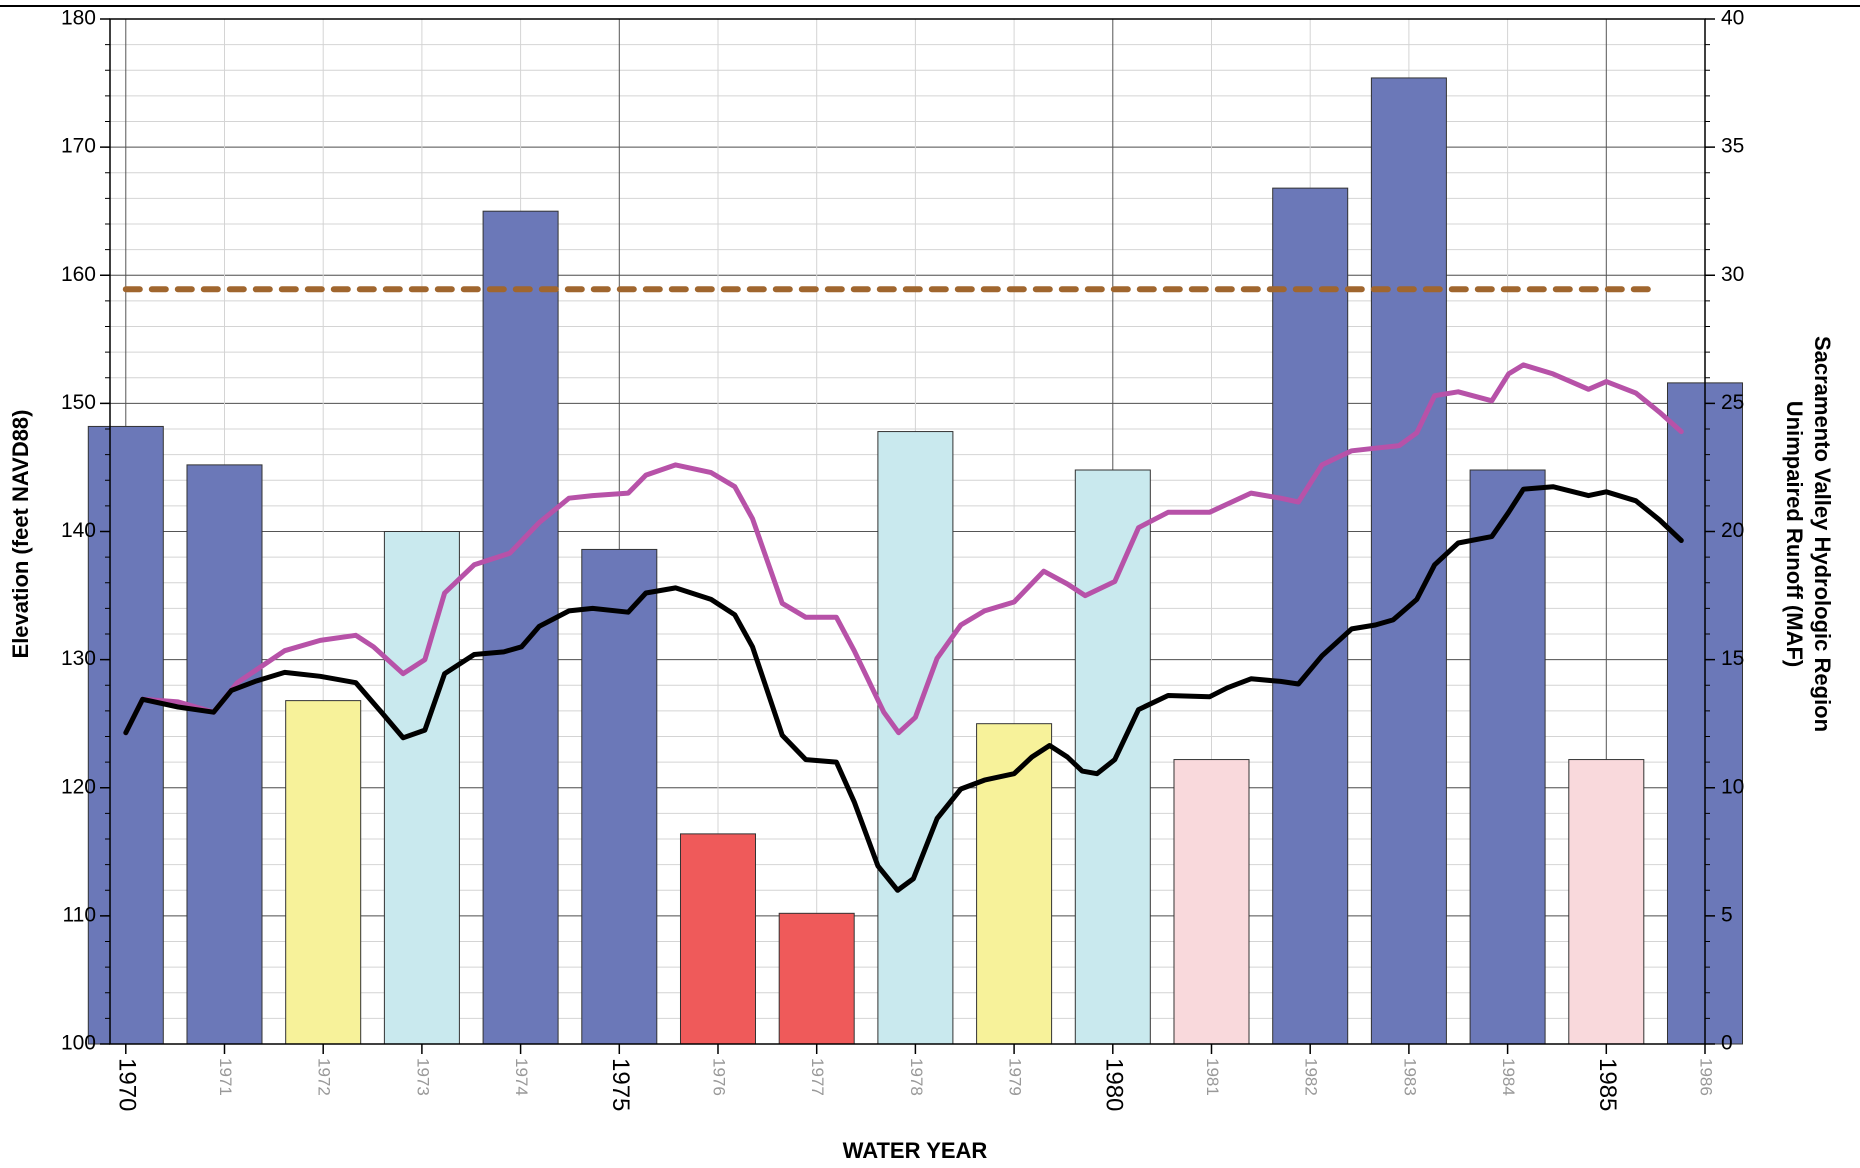 Image resolution: width=1860 pixels, height=1168 pixels. What do you see at coordinates (915, 1150) in the screenshot?
I see `x-axis-title: WATER YEAR` at bounding box center [915, 1150].